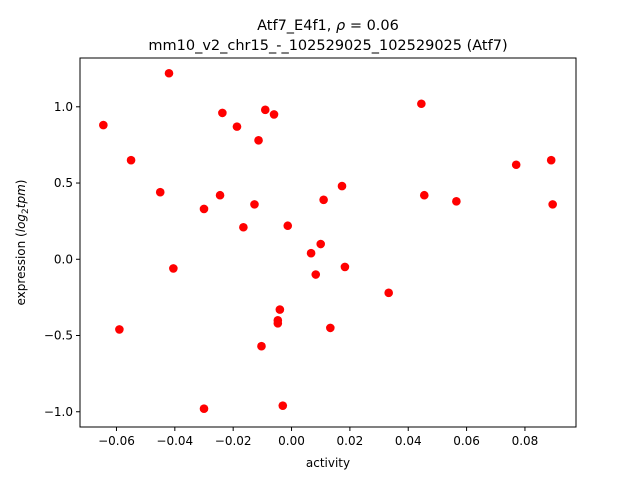 This screenshot has width=640, height=480. Describe the element at coordinates (466, 441) in the screenshot. I see `x-tick-label-6: 0.06` at that location.